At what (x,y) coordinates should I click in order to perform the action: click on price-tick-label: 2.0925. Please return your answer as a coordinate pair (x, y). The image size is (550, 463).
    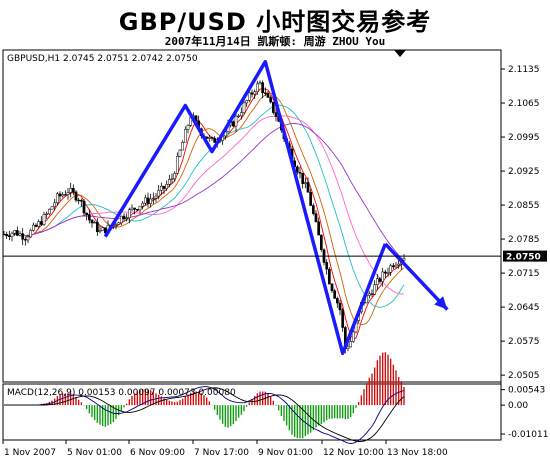
    Looking at the image, I should click on (524, 172).